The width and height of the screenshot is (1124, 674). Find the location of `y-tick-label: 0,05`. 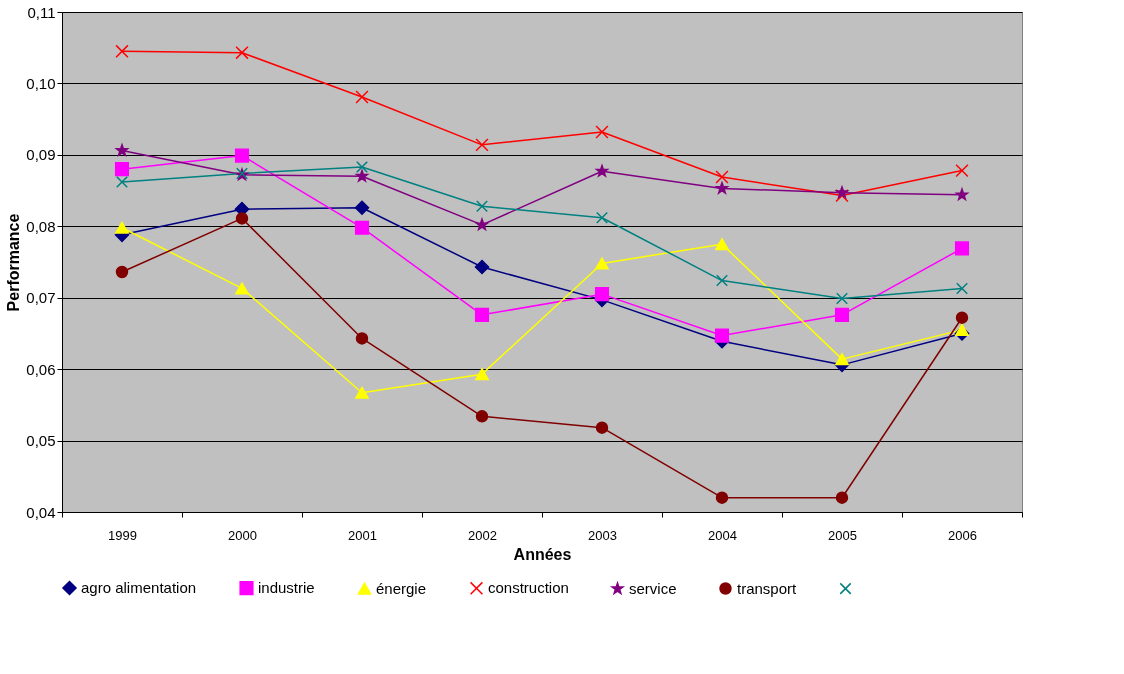

y-tick-label: 0,05 is located at coordinates (41, 441).